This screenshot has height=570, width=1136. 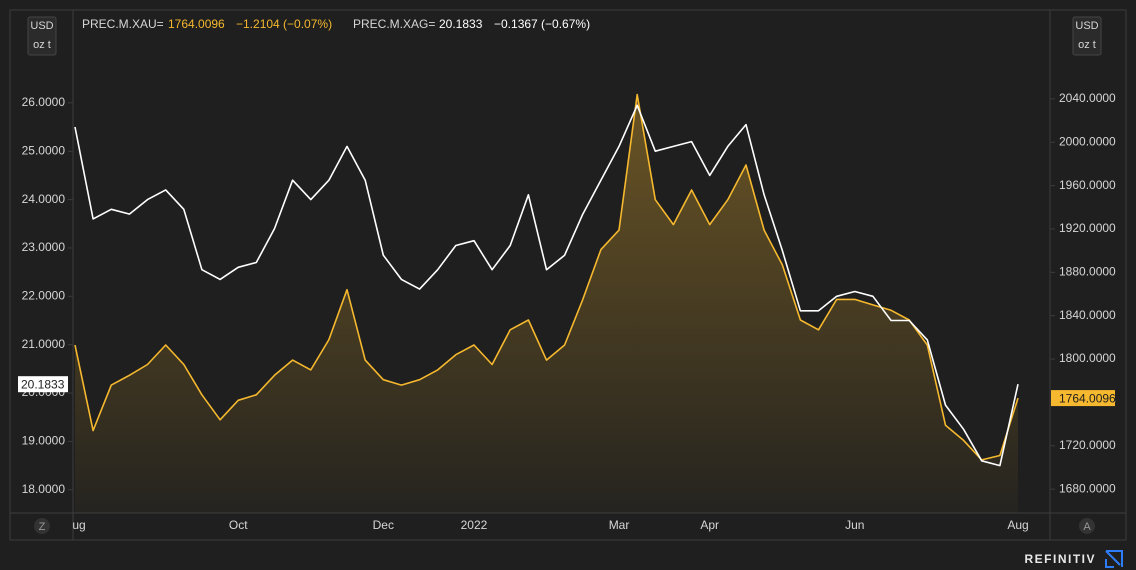 I want to click on units-left: USD oz t, so click(x=42, y=36).